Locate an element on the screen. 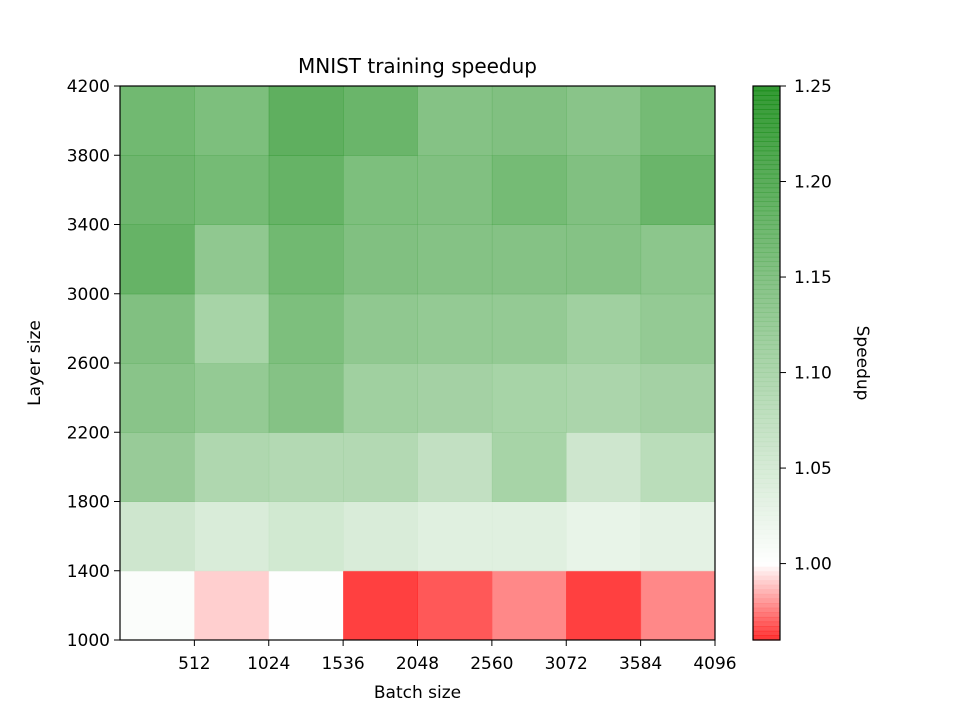  y-tick-label: 1800 is located at coordinates (88, 503).